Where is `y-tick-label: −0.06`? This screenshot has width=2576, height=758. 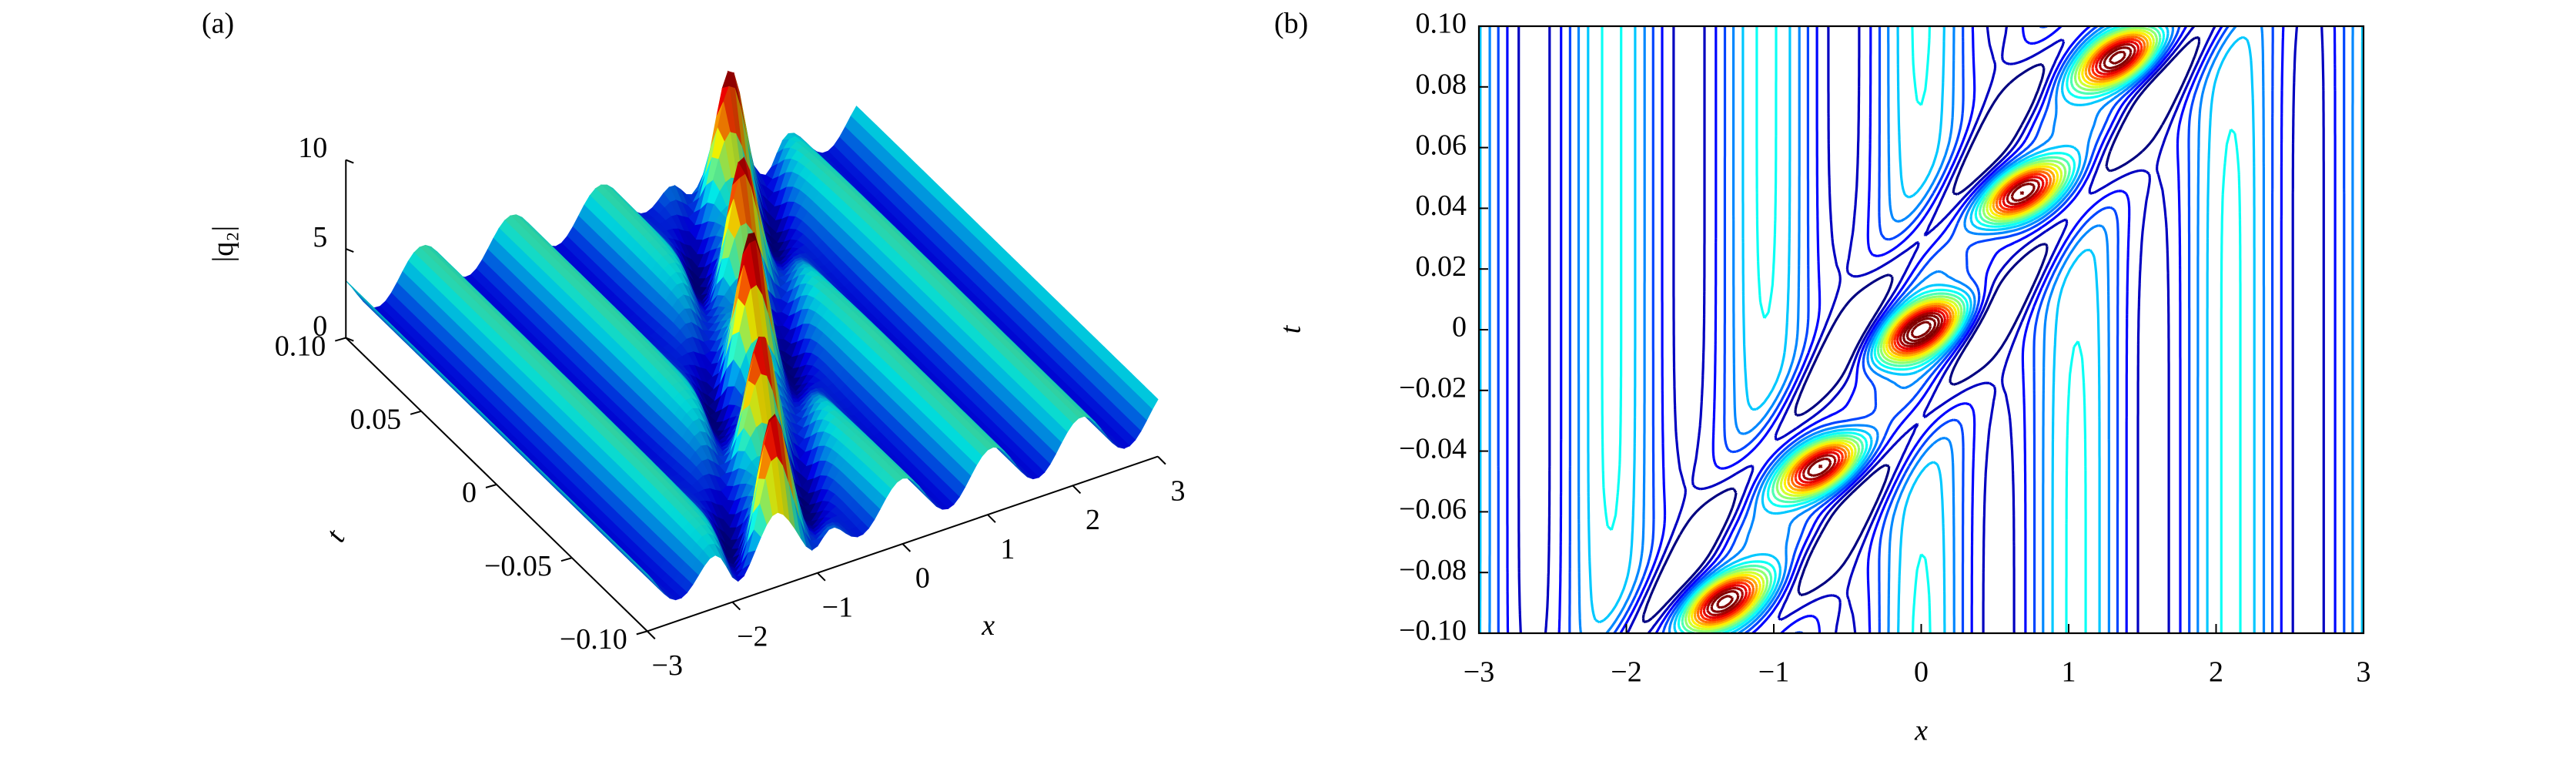 y-tick-label: −0.06 is located at coordinates (1433, 509).